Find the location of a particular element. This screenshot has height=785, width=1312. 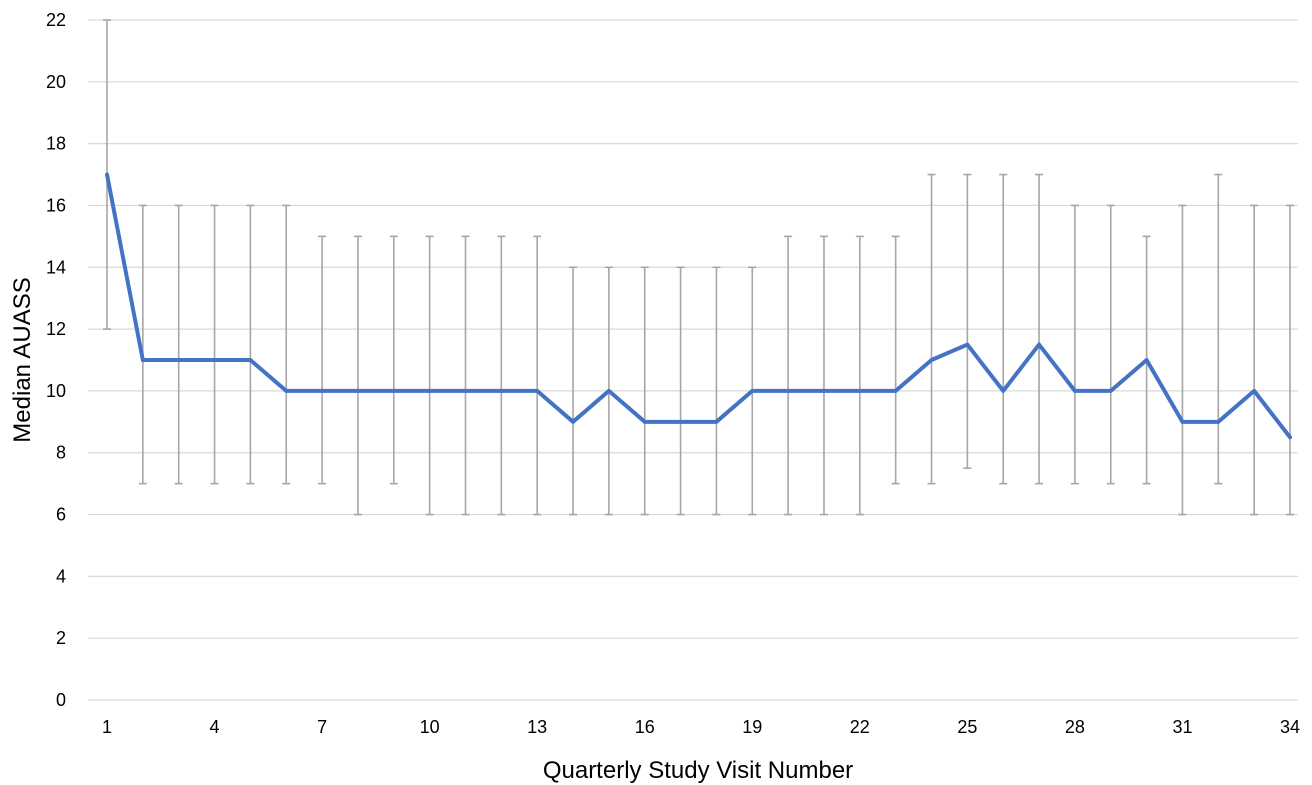

y-tick-label-12: 12 is located at coordinates (56, 329).